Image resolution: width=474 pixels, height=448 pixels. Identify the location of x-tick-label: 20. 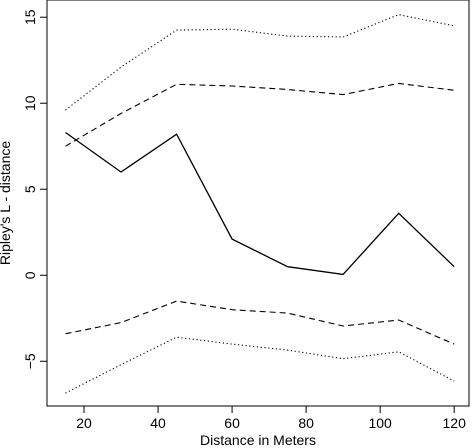
(84, 423).